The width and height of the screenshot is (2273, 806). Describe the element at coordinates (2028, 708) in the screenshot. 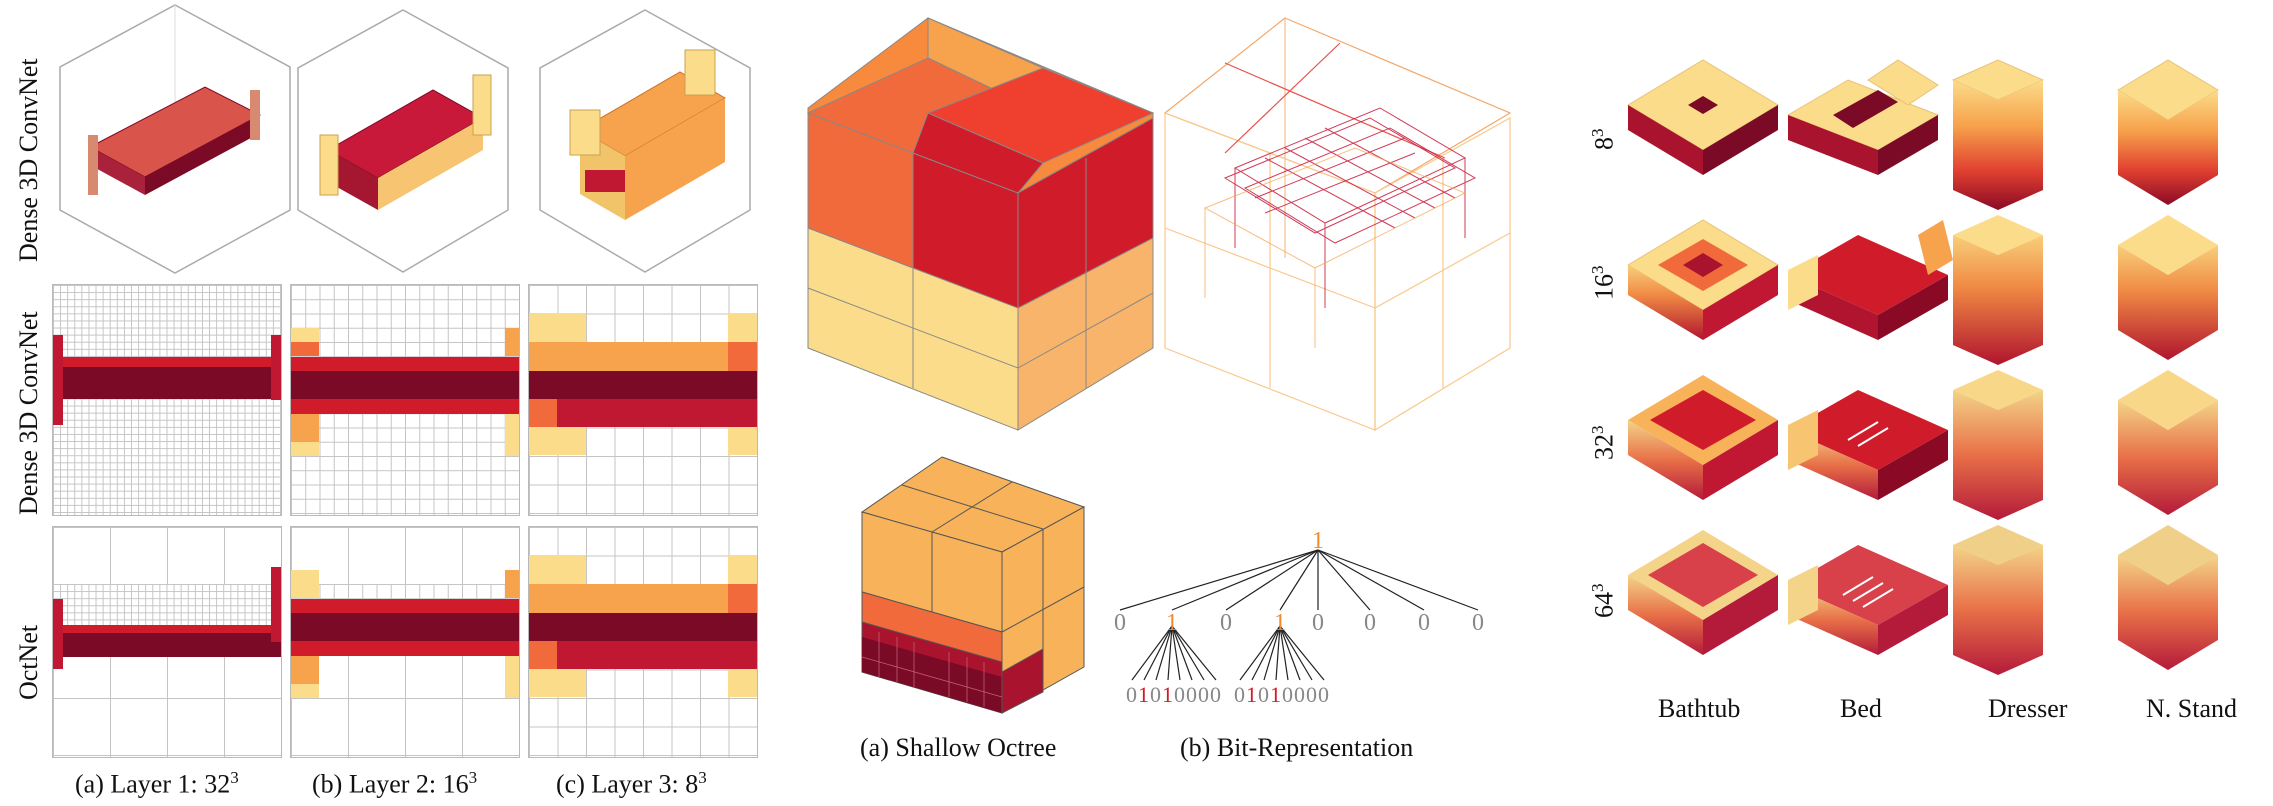

I see `col-label-dresser: Dresser` at that location.